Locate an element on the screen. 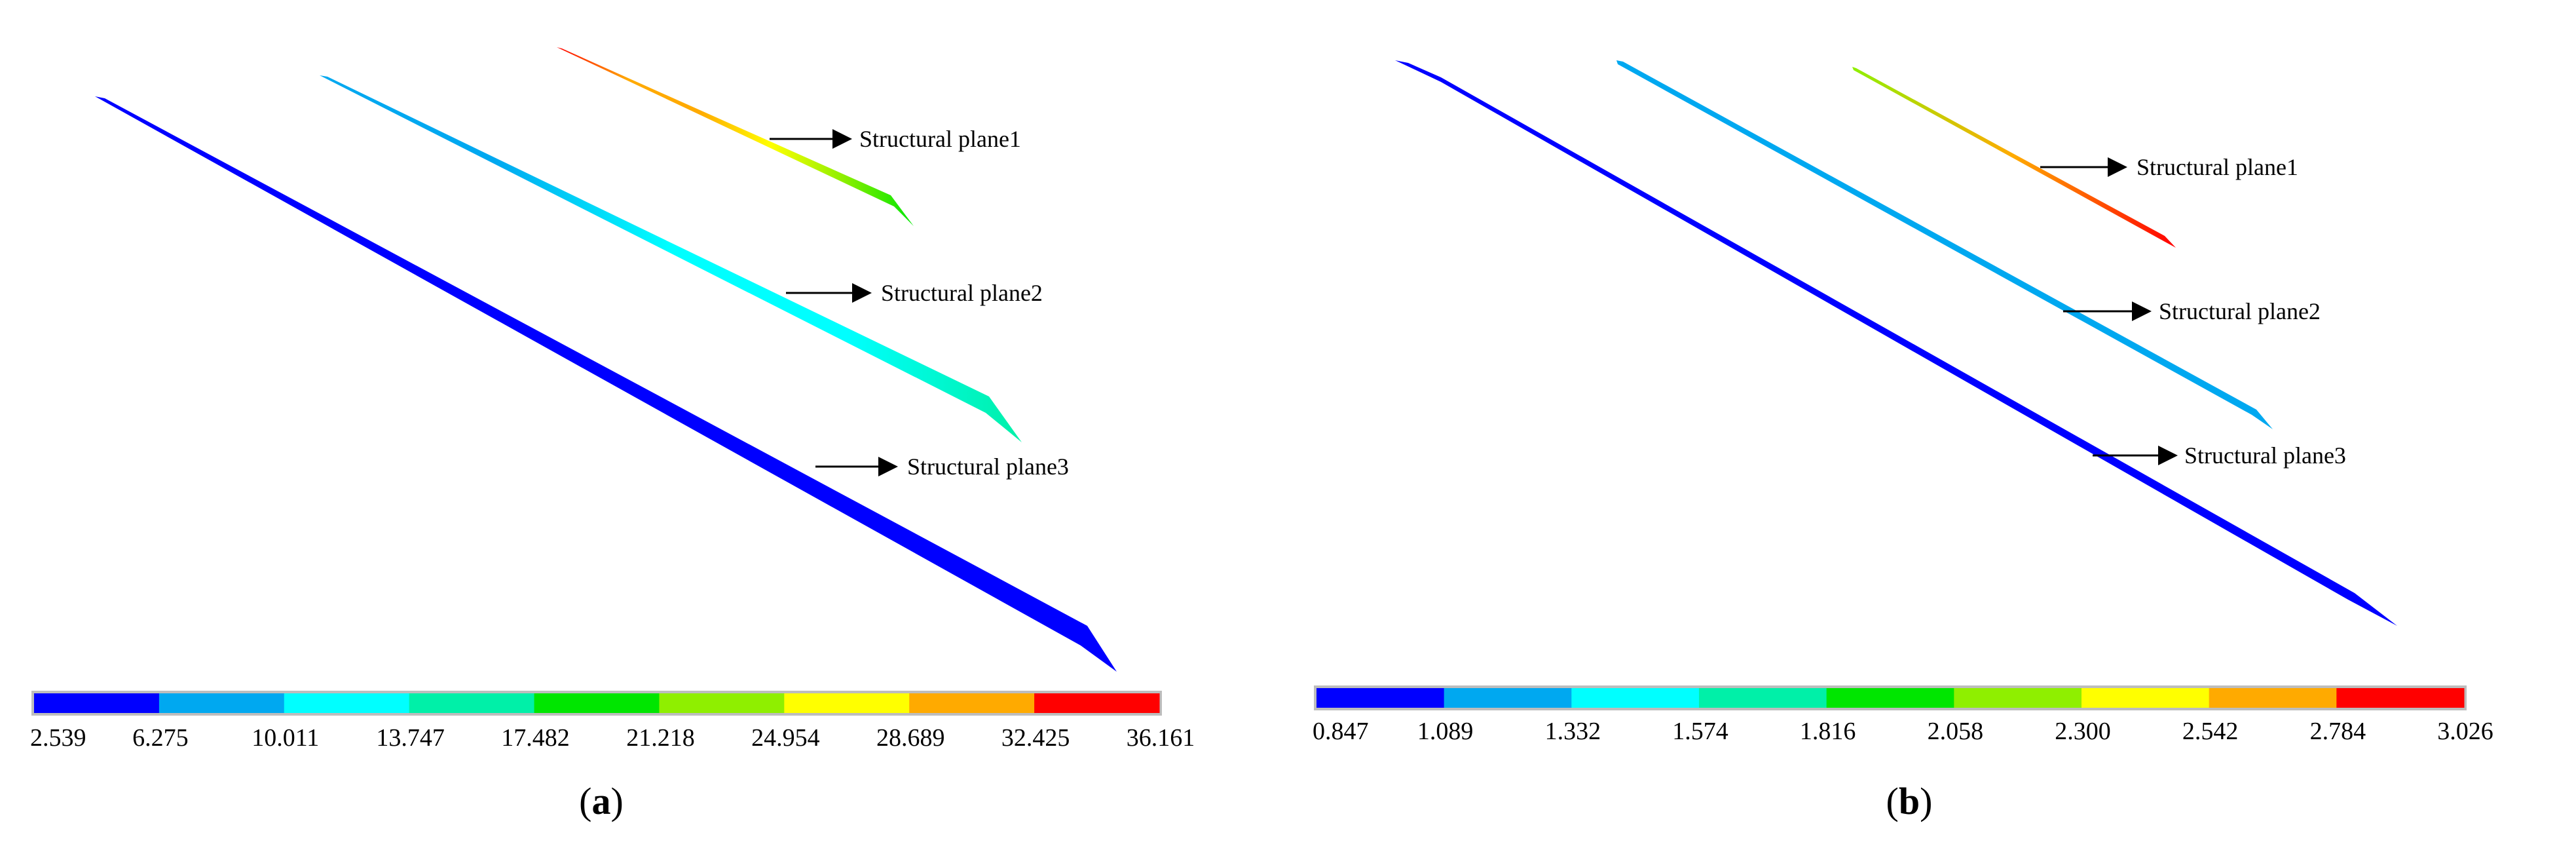 Image resolution: width=2576 pixels, height=867 pixels. panel-a-plane2-label: Structural plane2 is located at coordinates (962, 293).